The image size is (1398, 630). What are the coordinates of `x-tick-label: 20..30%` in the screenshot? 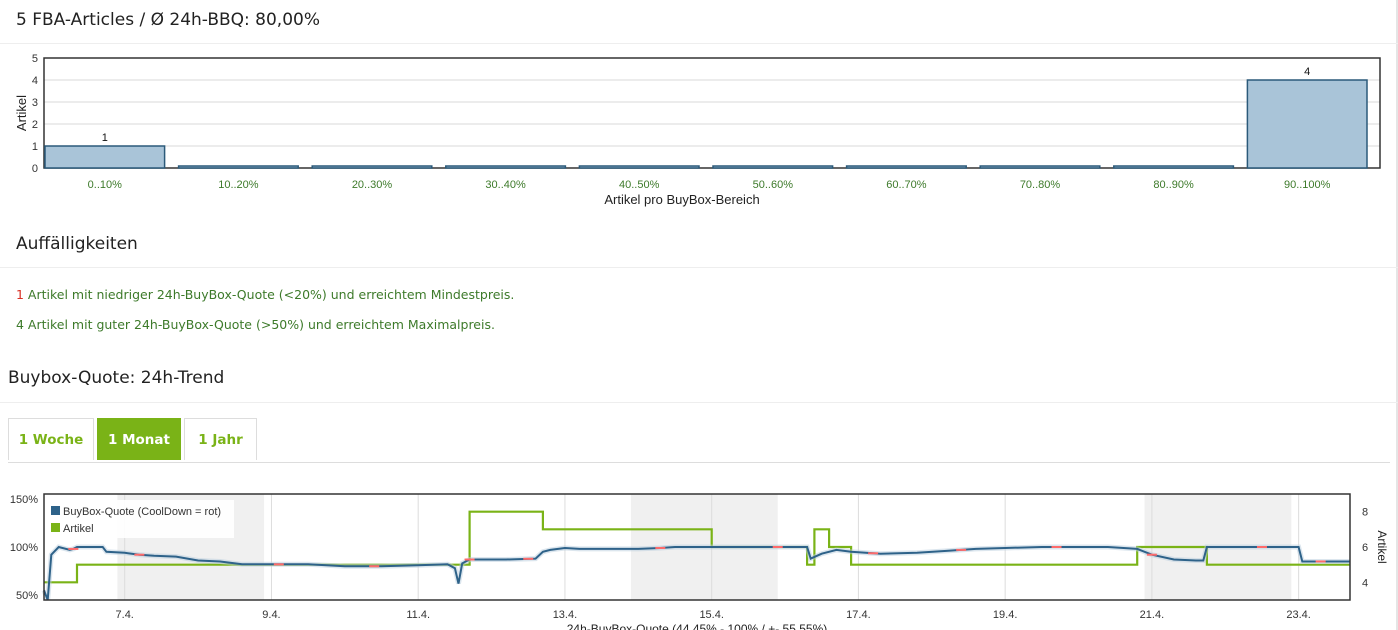 It's located at (372, 185).